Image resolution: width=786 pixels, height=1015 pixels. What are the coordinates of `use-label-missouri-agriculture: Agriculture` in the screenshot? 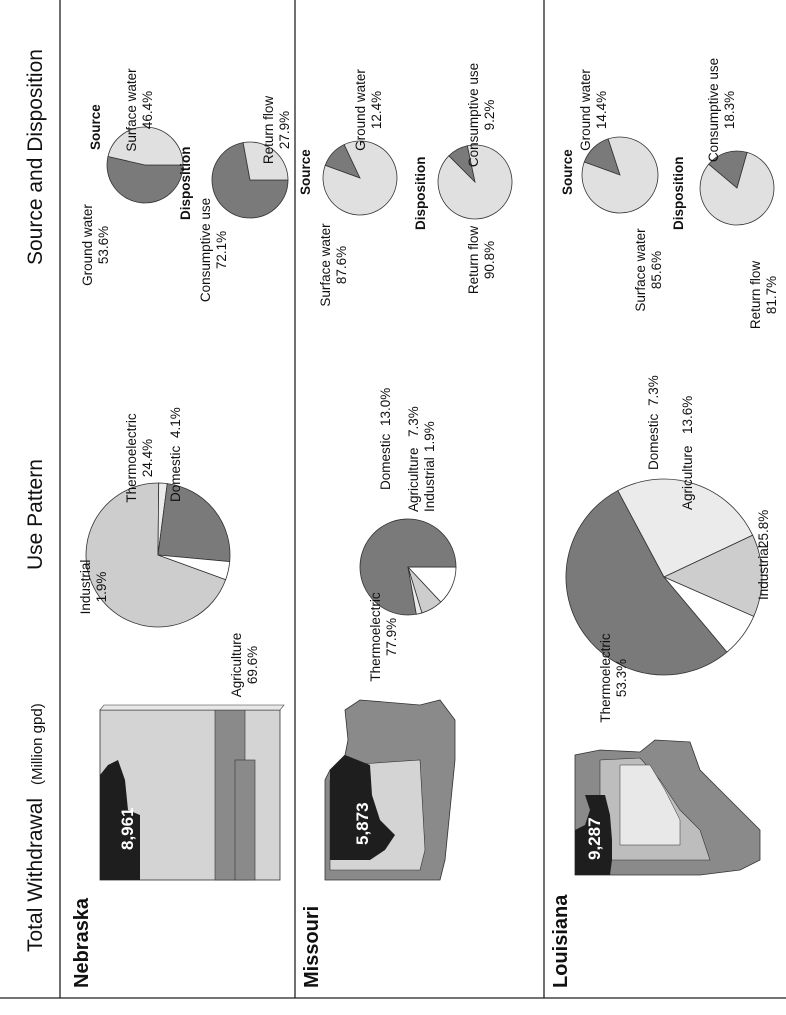 It's located at (413, 479).